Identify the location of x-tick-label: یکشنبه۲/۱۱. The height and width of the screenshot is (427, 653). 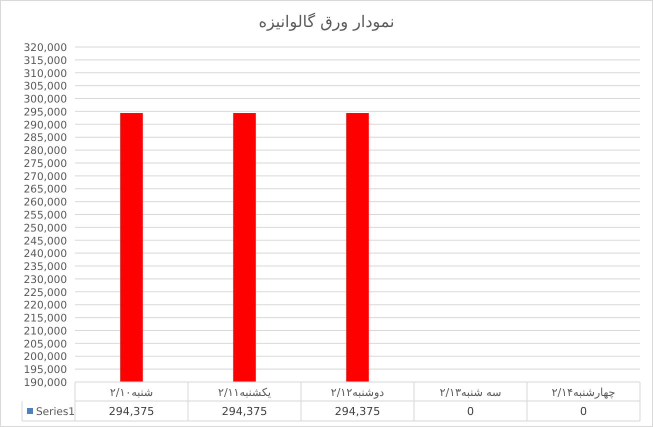
(244, 392).